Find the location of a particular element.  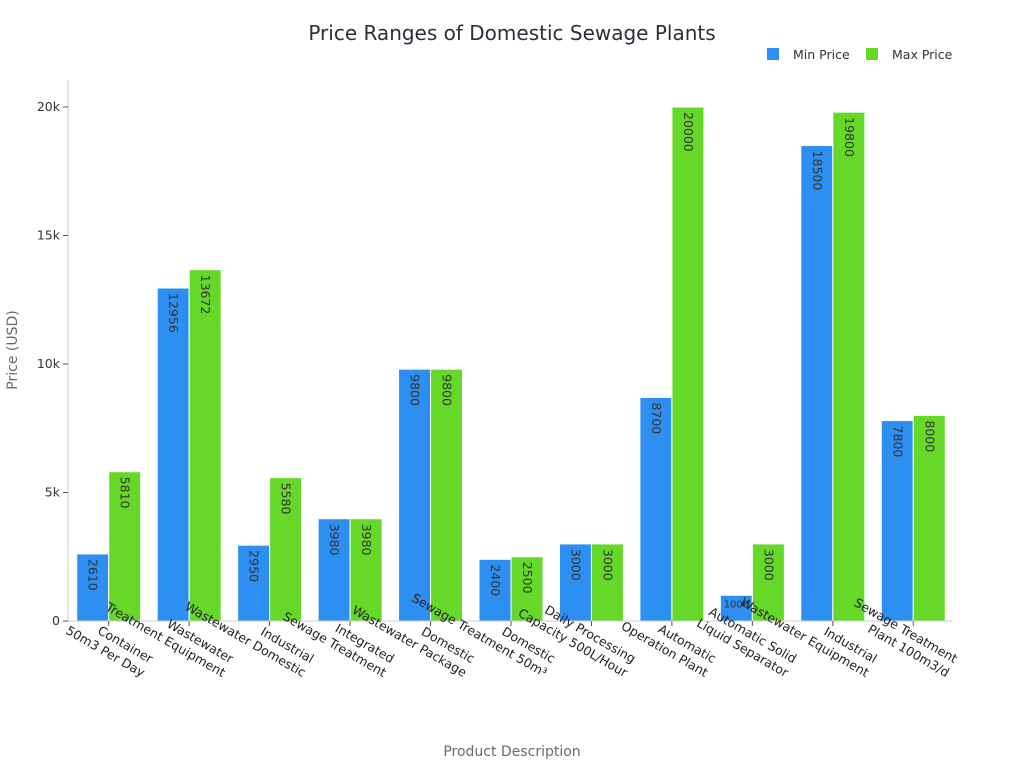

data-label: 8000 is located at coordinates (929, 436).